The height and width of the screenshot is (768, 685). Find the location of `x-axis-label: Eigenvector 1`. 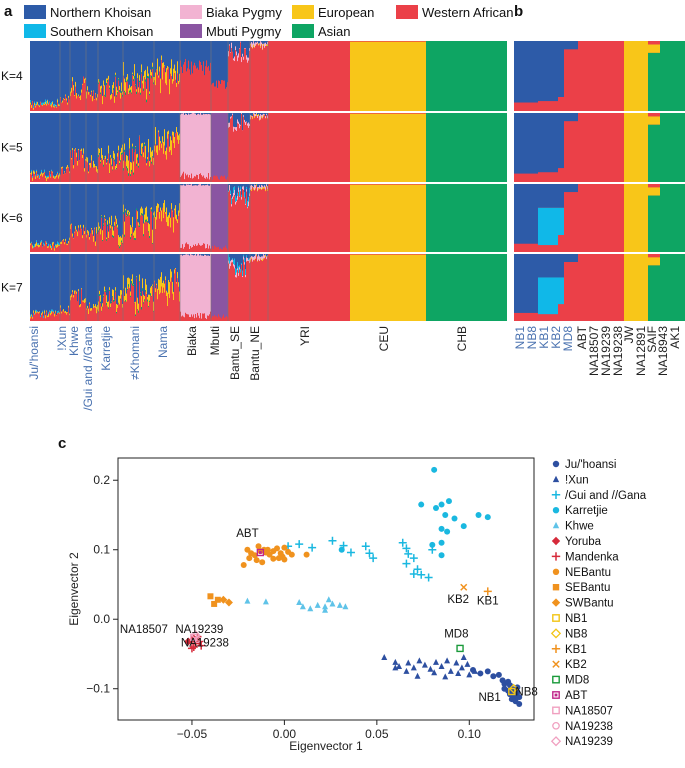

x-axis-label: Eigenvector 1 is located at coordinates (326, 746).